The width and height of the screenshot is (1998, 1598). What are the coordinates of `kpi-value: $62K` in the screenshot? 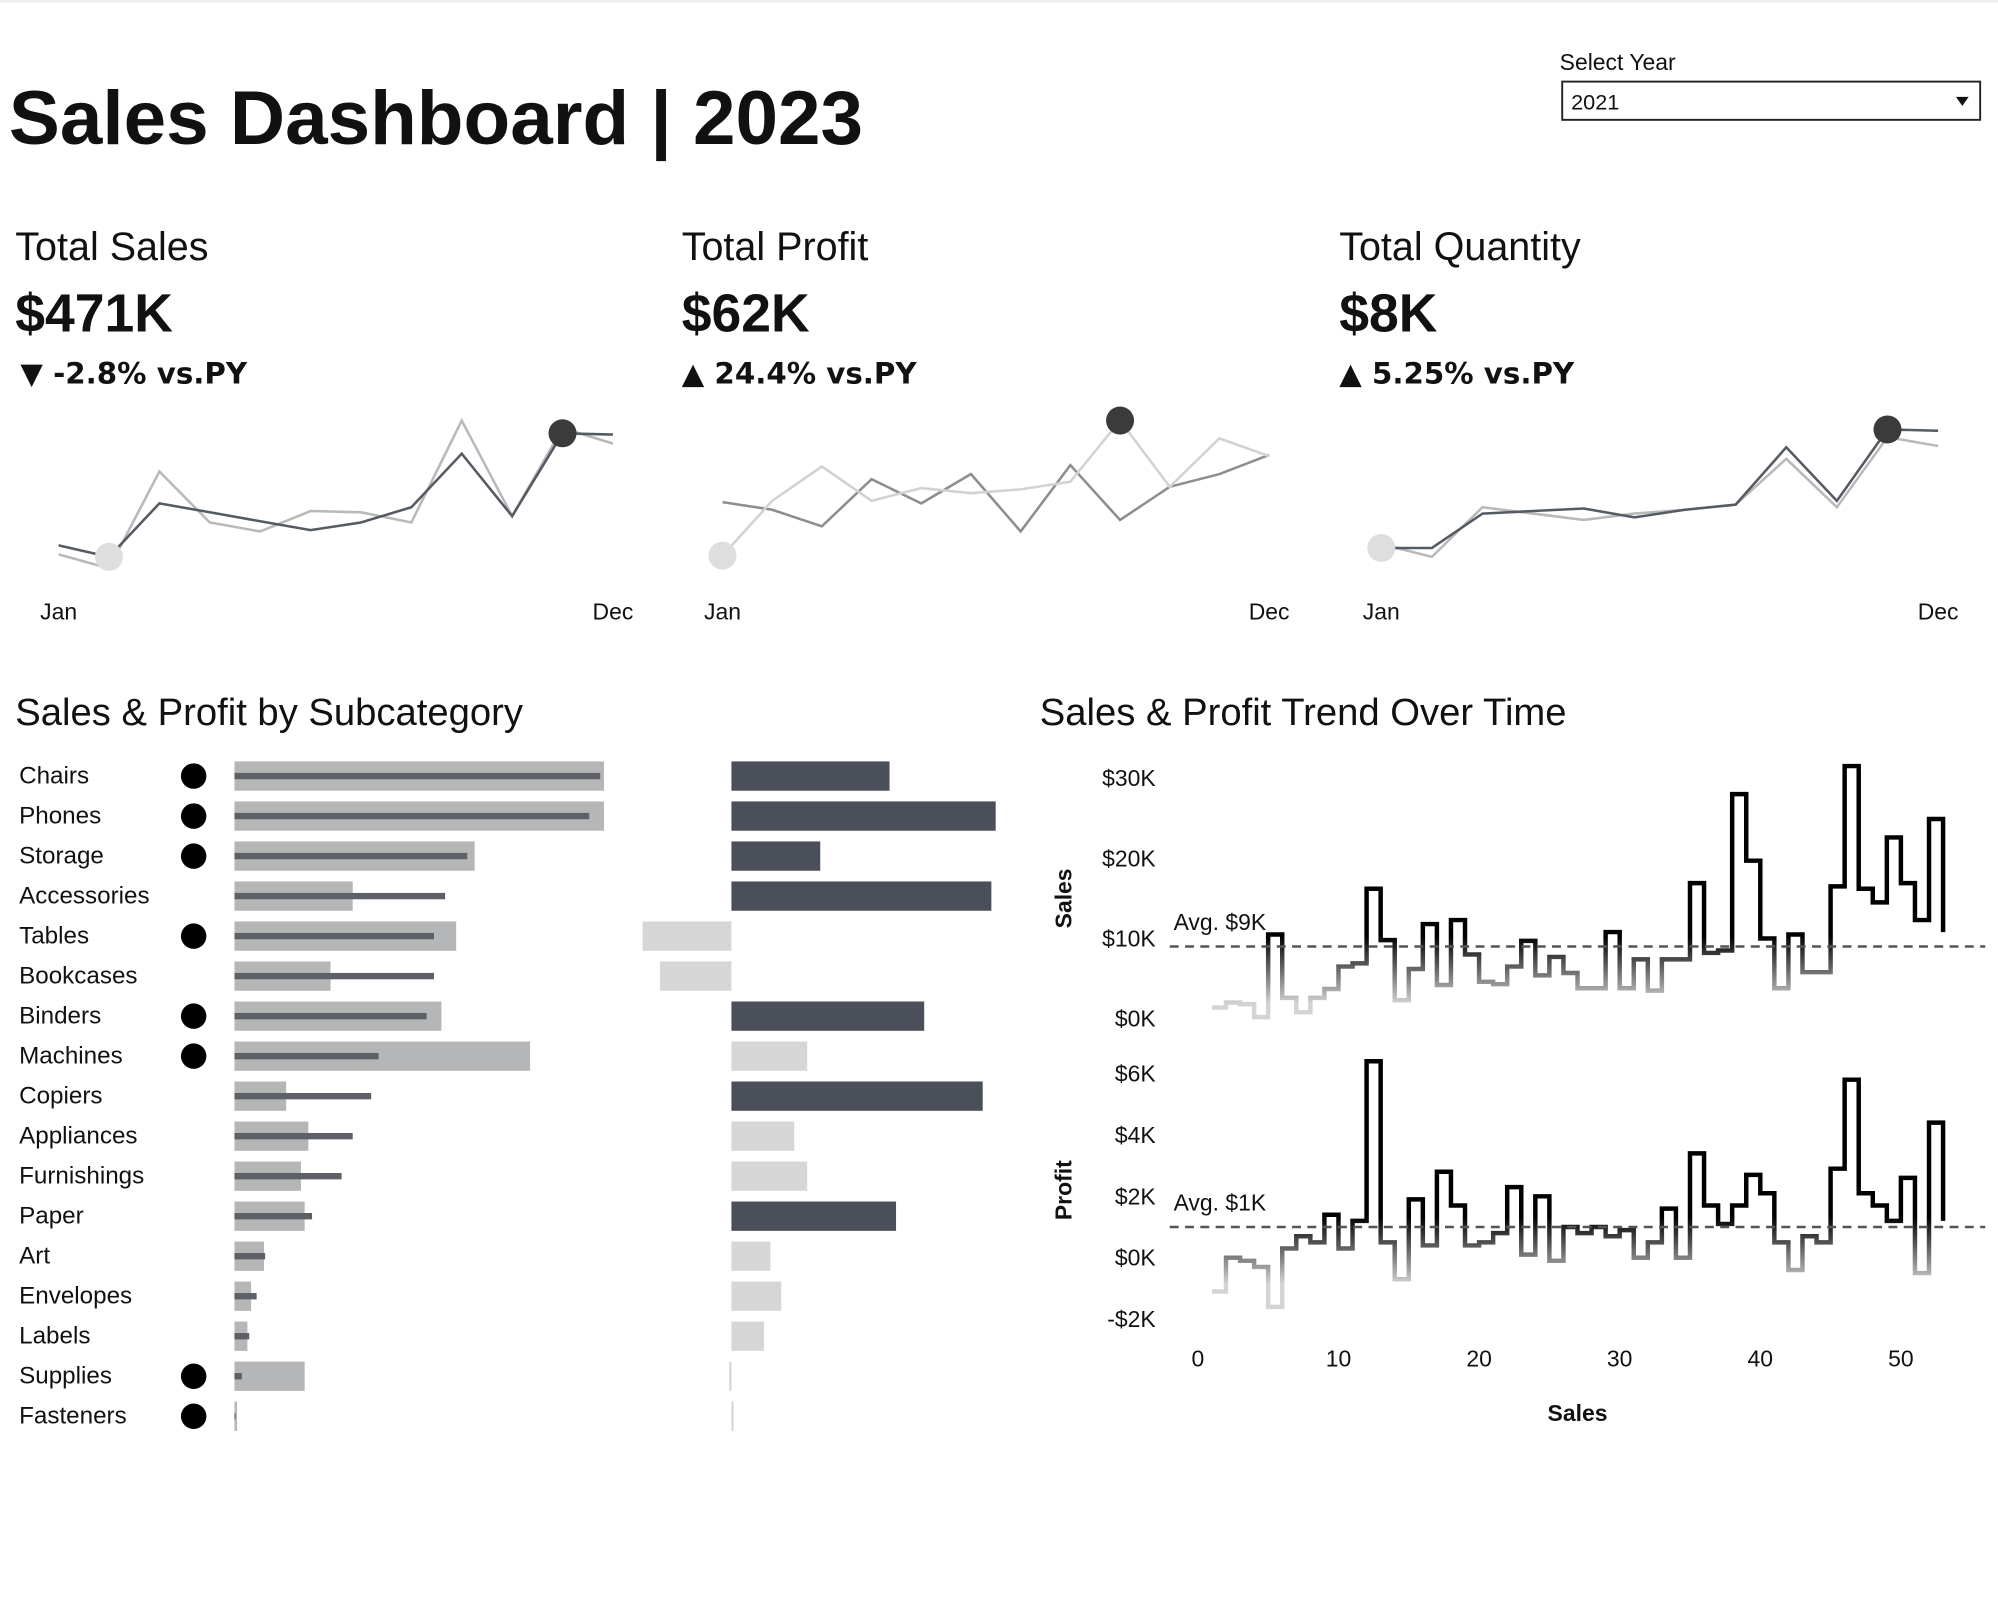 It's located at (746, 313).